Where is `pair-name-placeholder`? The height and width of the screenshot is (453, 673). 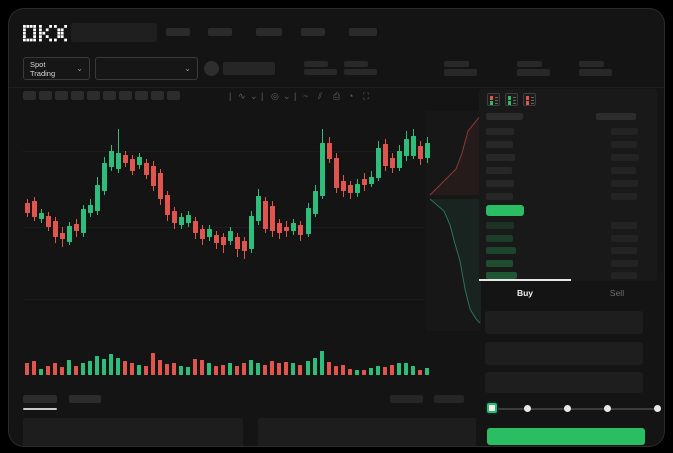 pair-name-placeholder is located at coordinates (249, 68).